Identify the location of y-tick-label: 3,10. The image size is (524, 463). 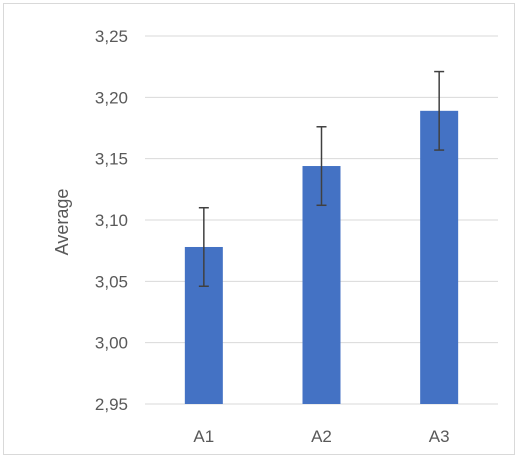
(111, 220).